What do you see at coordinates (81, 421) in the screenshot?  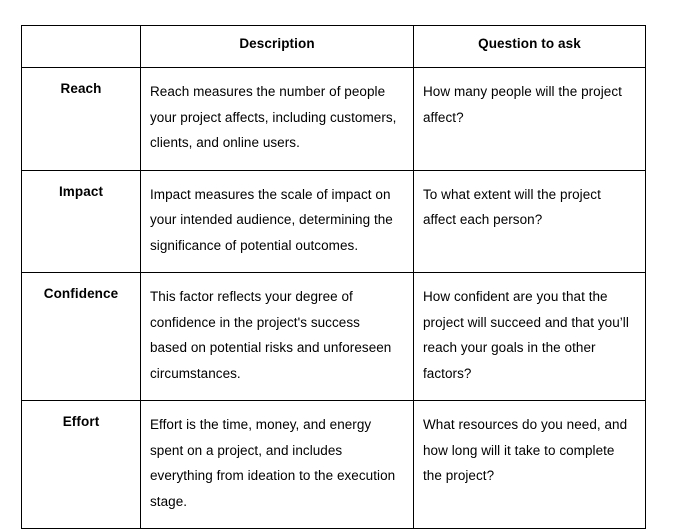 I see `factor-label-effort: Effort` at bounding box center [81, 421].